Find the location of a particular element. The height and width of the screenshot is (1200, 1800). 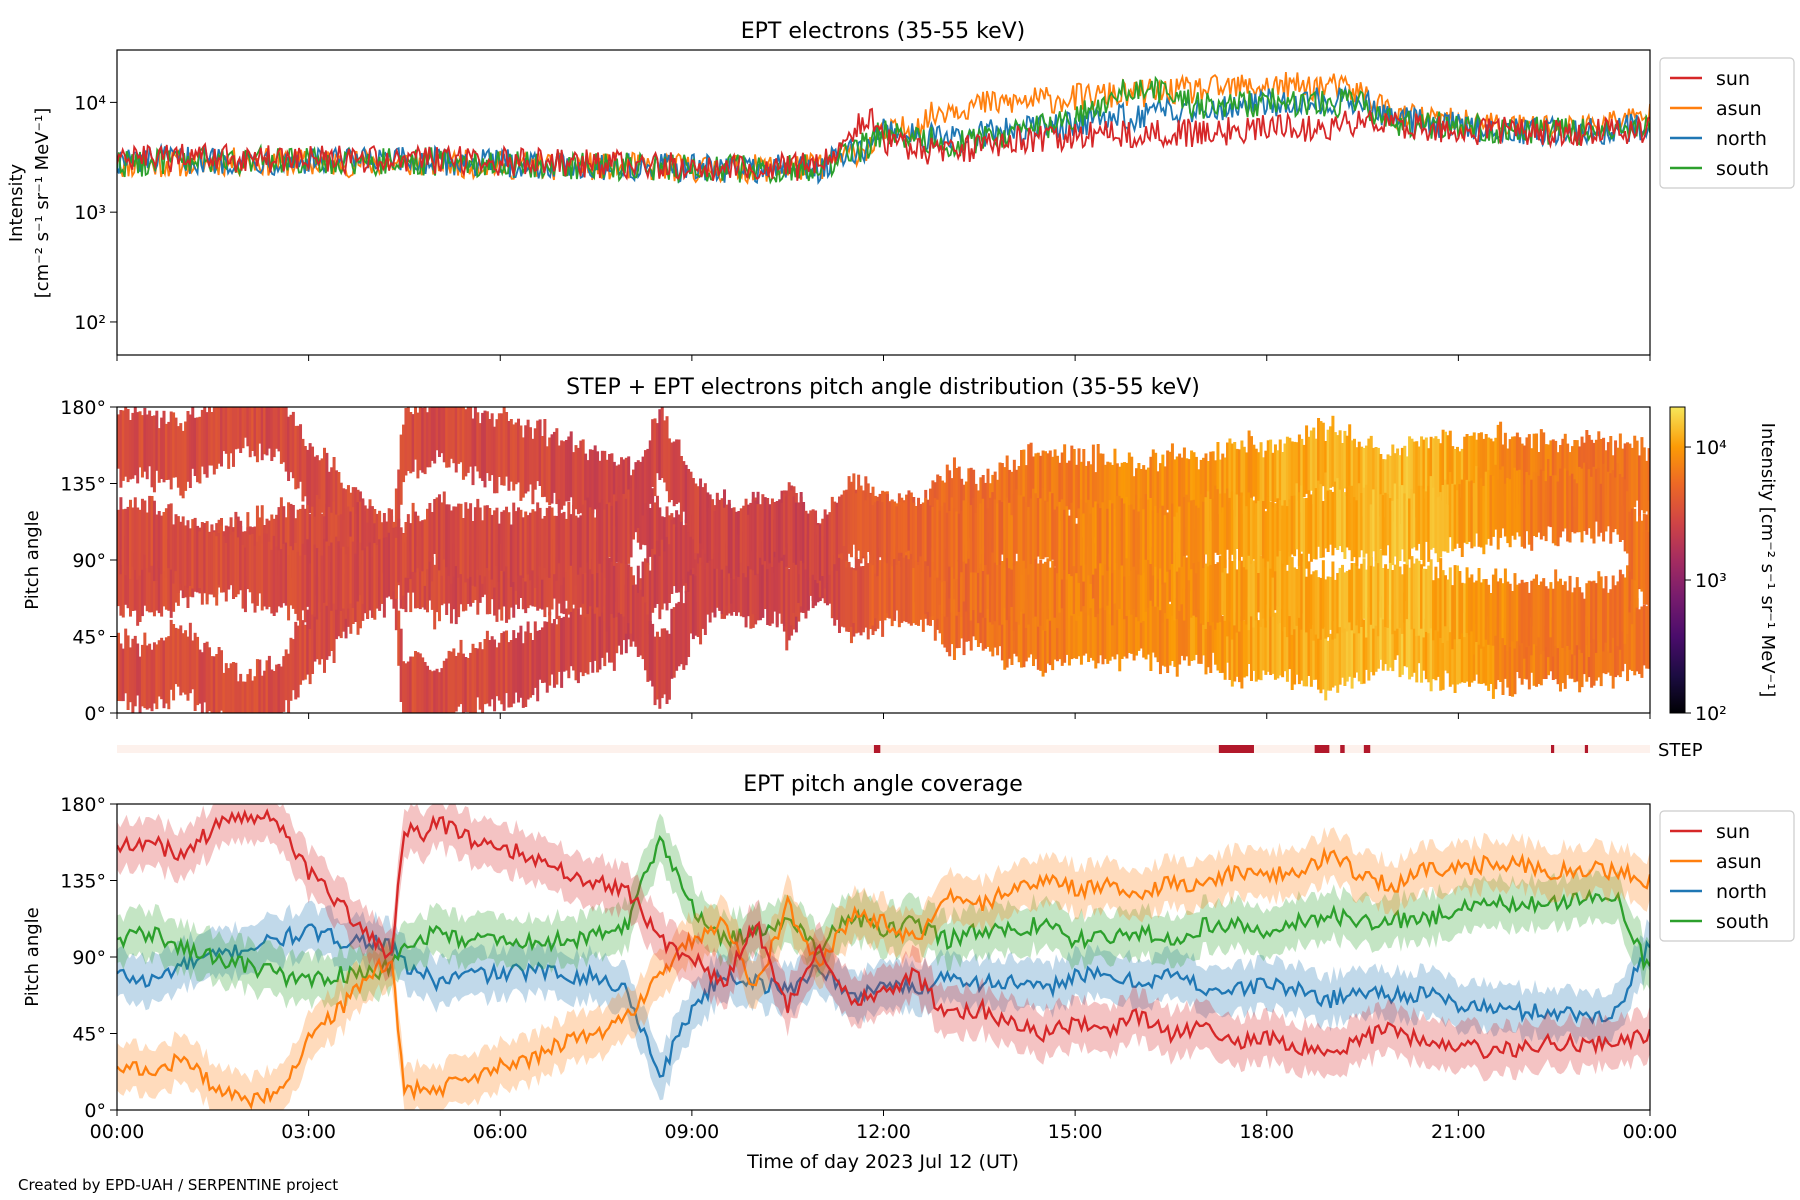

colorbar-tick-label: 10² is located at coordinates (1711, 714).